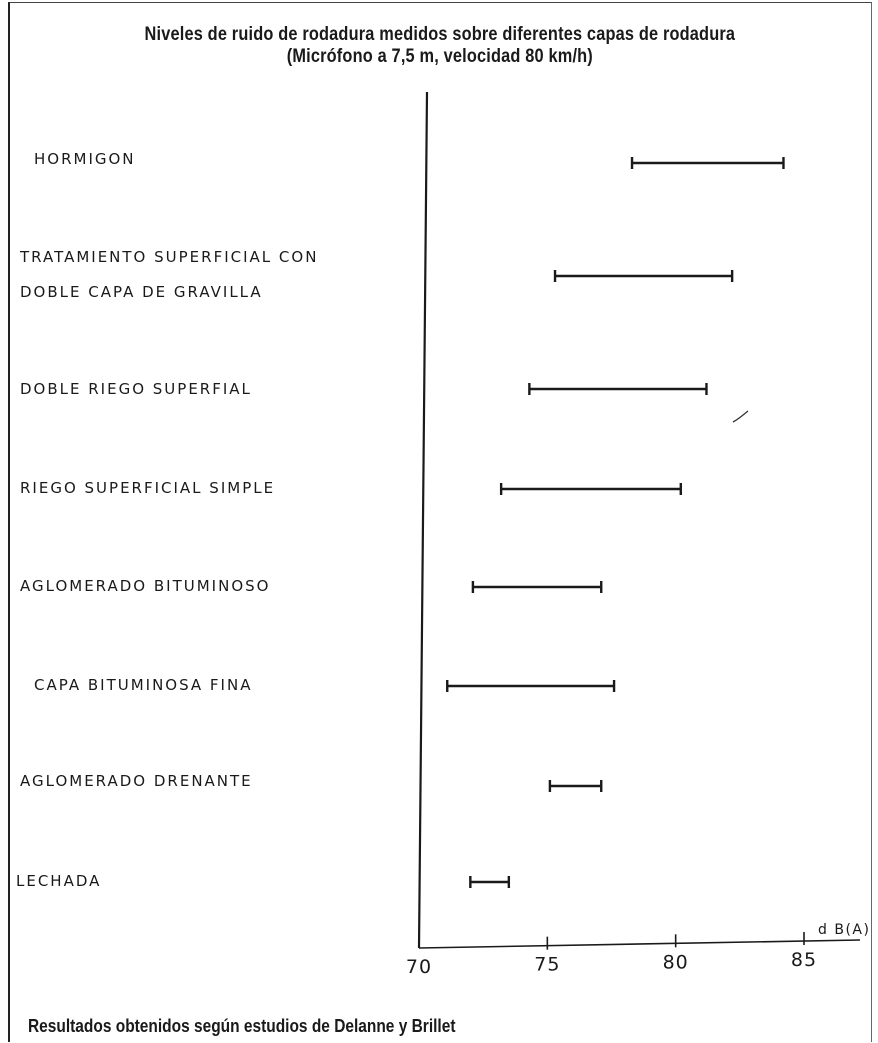 Image resolution: width=878 pixels, height=1043 pixels. Describe the element at coordinates (141, 292) in the screenshot. I see `category-label-tratamiento-line2: DOBLE CAPA DE GRAVILLA` at that location.